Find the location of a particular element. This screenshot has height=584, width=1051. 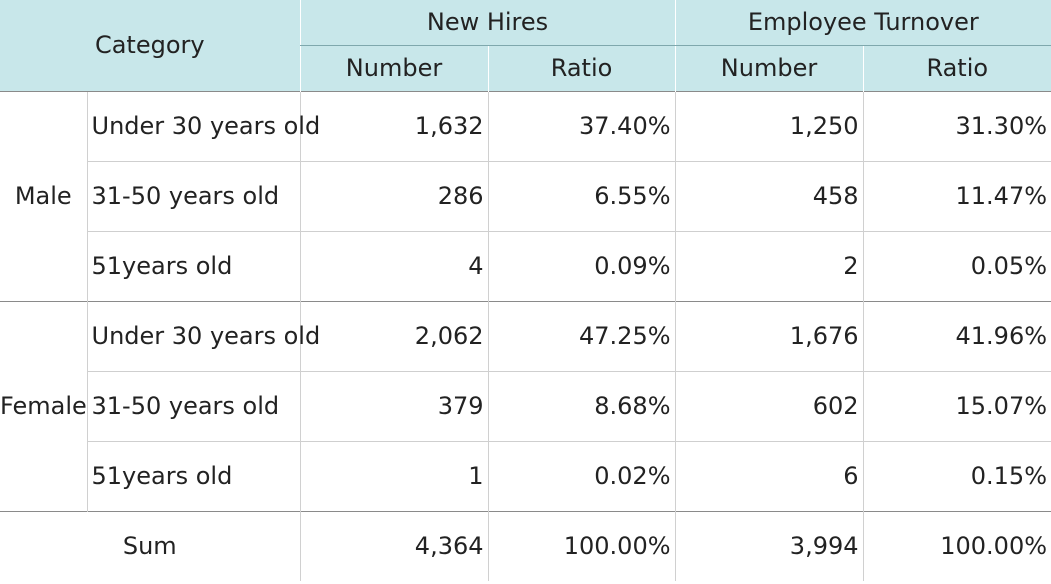

cell-turnover-number: 2 is located at coordinates (769, 265).